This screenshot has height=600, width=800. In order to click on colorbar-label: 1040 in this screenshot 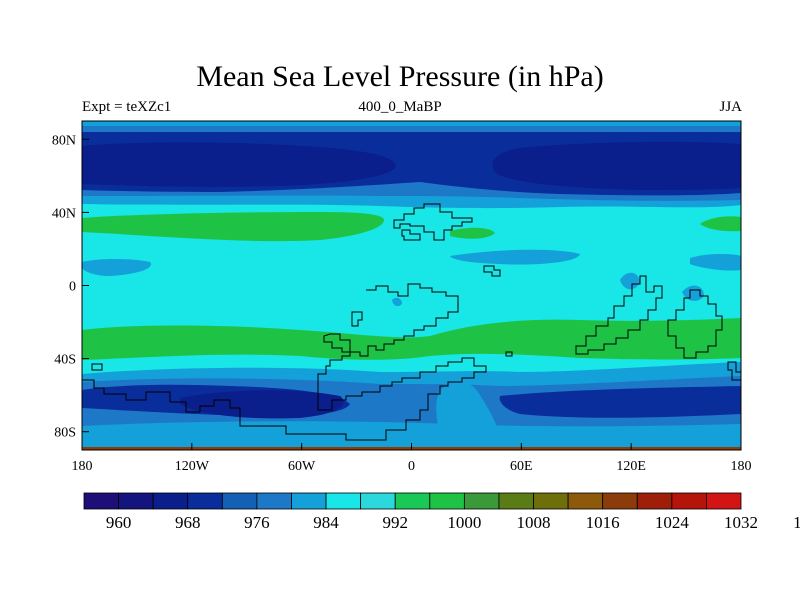, I will do `click(796, 522)`.